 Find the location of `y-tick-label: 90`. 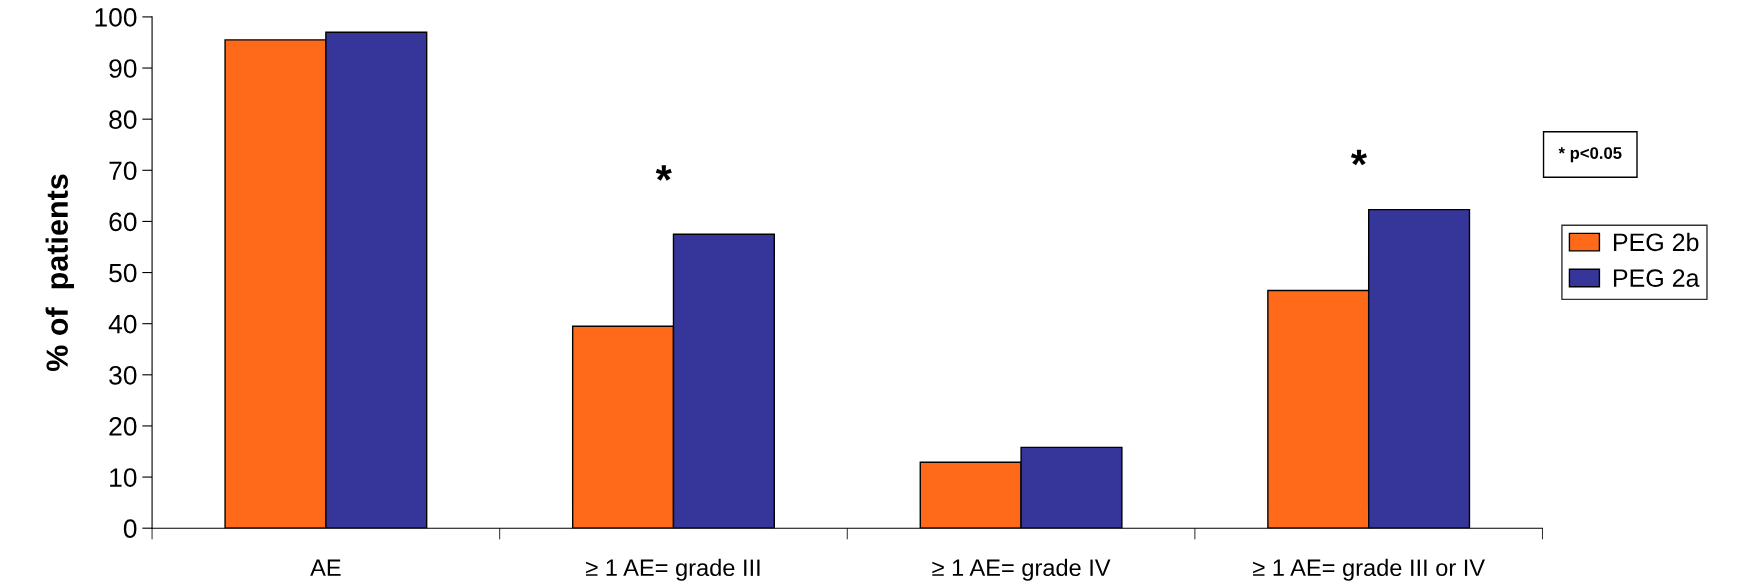

y-tick-label: 90 is located at coordinates (123, 68).